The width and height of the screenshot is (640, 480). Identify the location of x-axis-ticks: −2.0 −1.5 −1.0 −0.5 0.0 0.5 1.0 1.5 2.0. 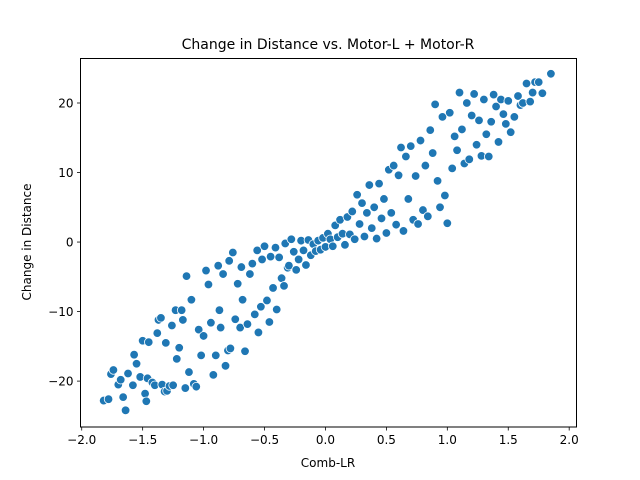
(323, 437).